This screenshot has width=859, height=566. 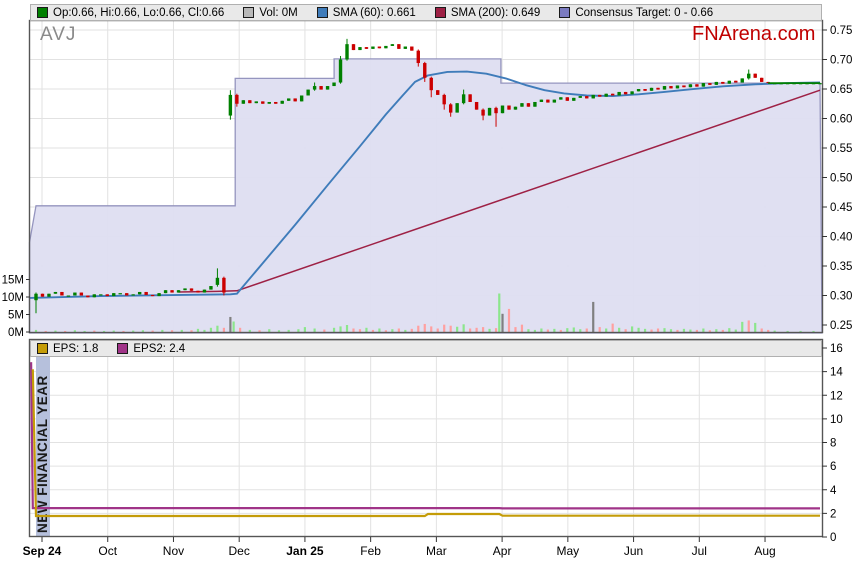 What do you see at coordinates (16, 316) in the screenshot?
I see `svg-text: 5M` at bounding box center [16, 316].